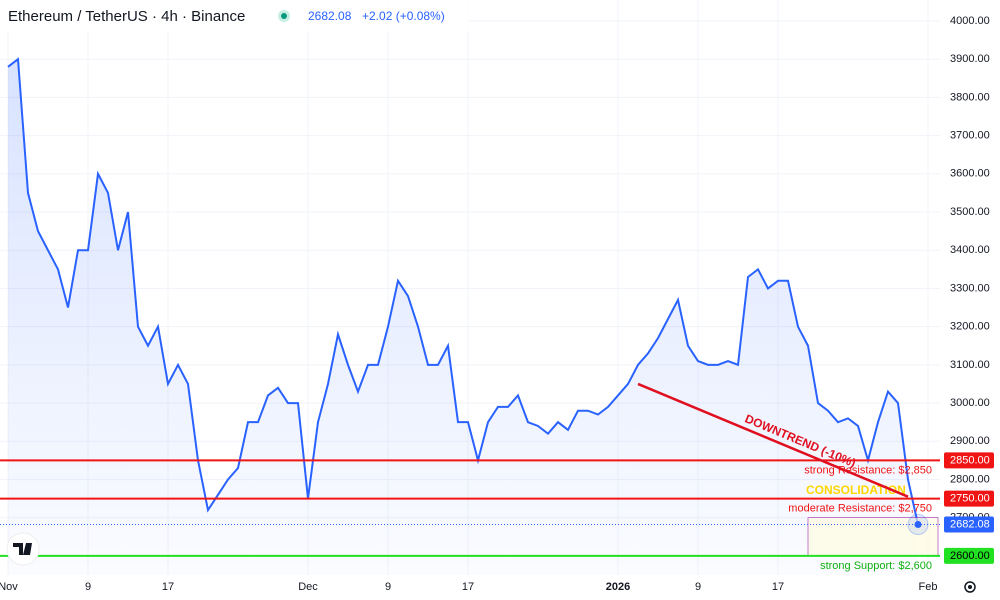  Describe the element at coordinates (970, 288) in the screenshot. I see `y-tick-label: 3300.00` at that location.